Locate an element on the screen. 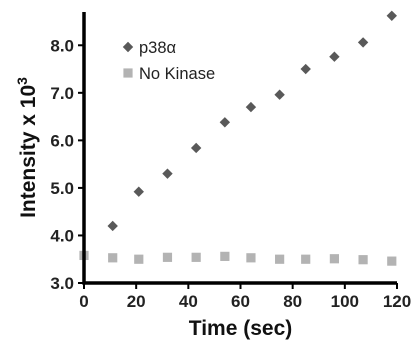 Image resolution: width=415 pixels, height=348 pixels. y-tick-label: 8.0 is located at coordinates (62, 45).